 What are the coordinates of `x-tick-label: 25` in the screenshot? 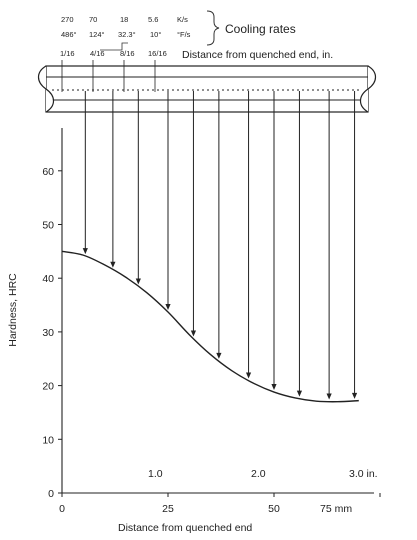 It's located at (168, 509).